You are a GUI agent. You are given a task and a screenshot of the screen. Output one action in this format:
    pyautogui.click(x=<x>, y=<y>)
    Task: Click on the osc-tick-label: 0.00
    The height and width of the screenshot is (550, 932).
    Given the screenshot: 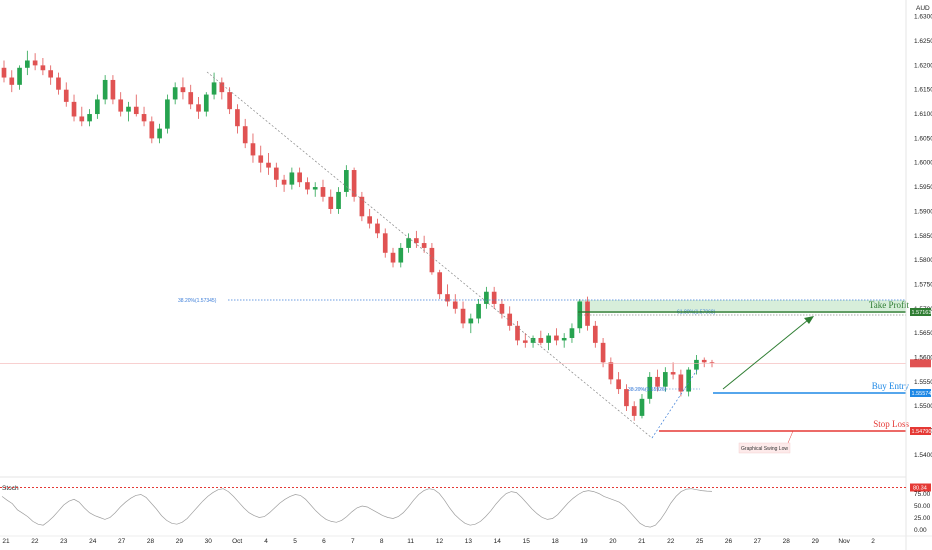 What is the action you would take?
    pyautogui.click(x=920, y=530)
    